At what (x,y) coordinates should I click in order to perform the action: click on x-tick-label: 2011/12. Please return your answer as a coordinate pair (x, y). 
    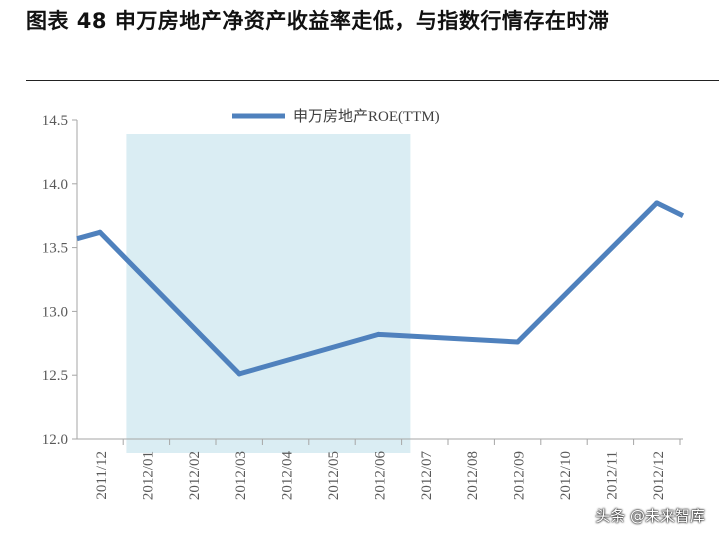
    Looking at the image, I should click on (102, 475).